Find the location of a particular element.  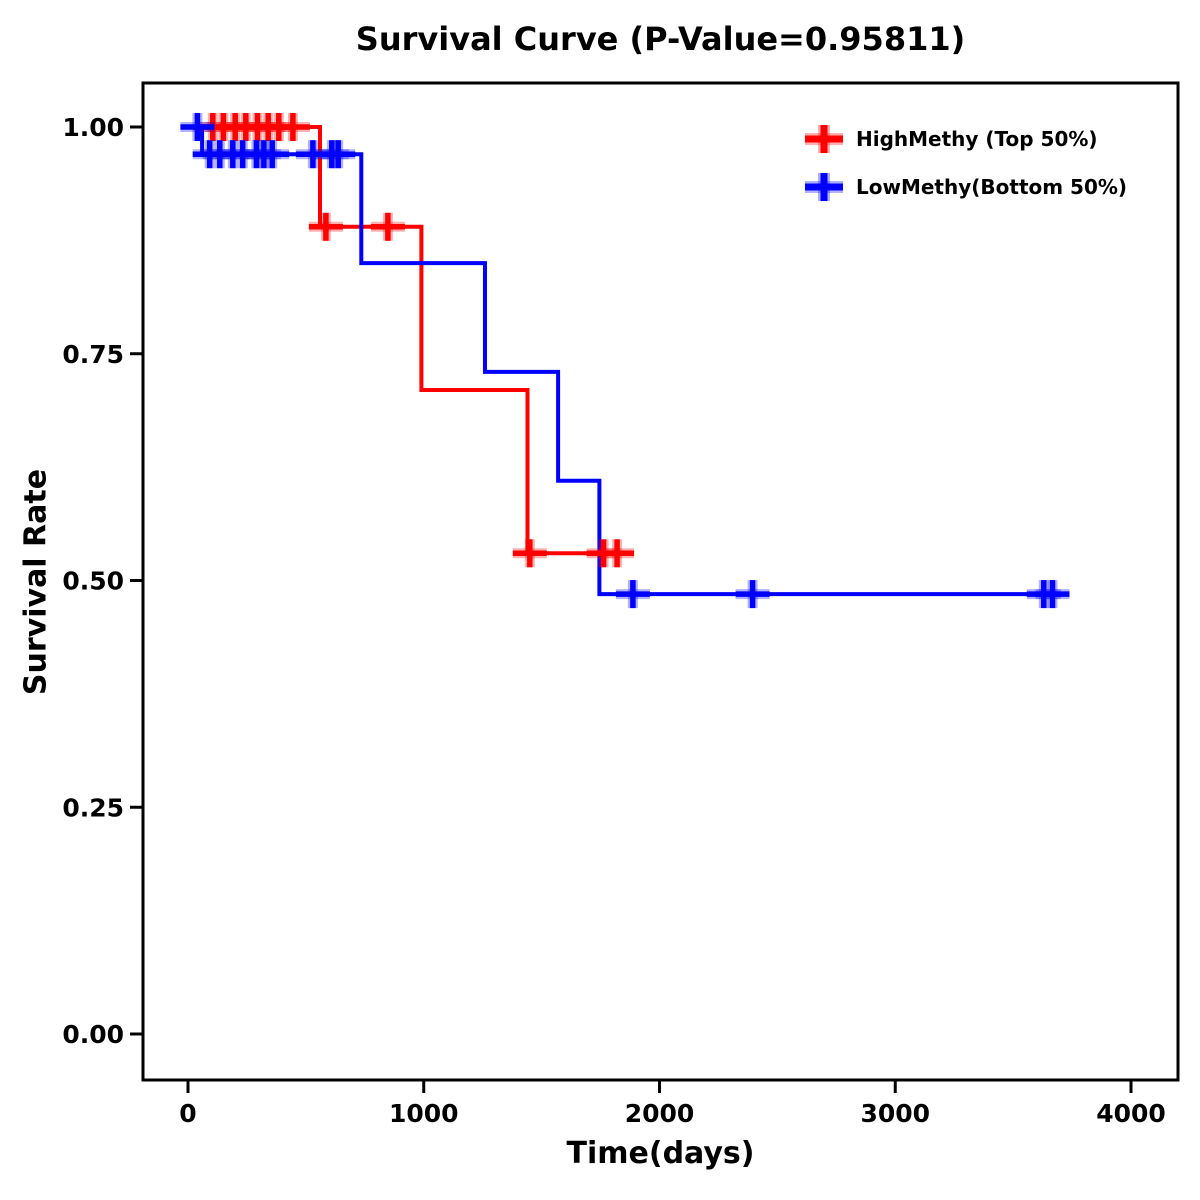

chart-title: Survival Curve (P-Value=0.95811) is located at coordinates (660, 39).